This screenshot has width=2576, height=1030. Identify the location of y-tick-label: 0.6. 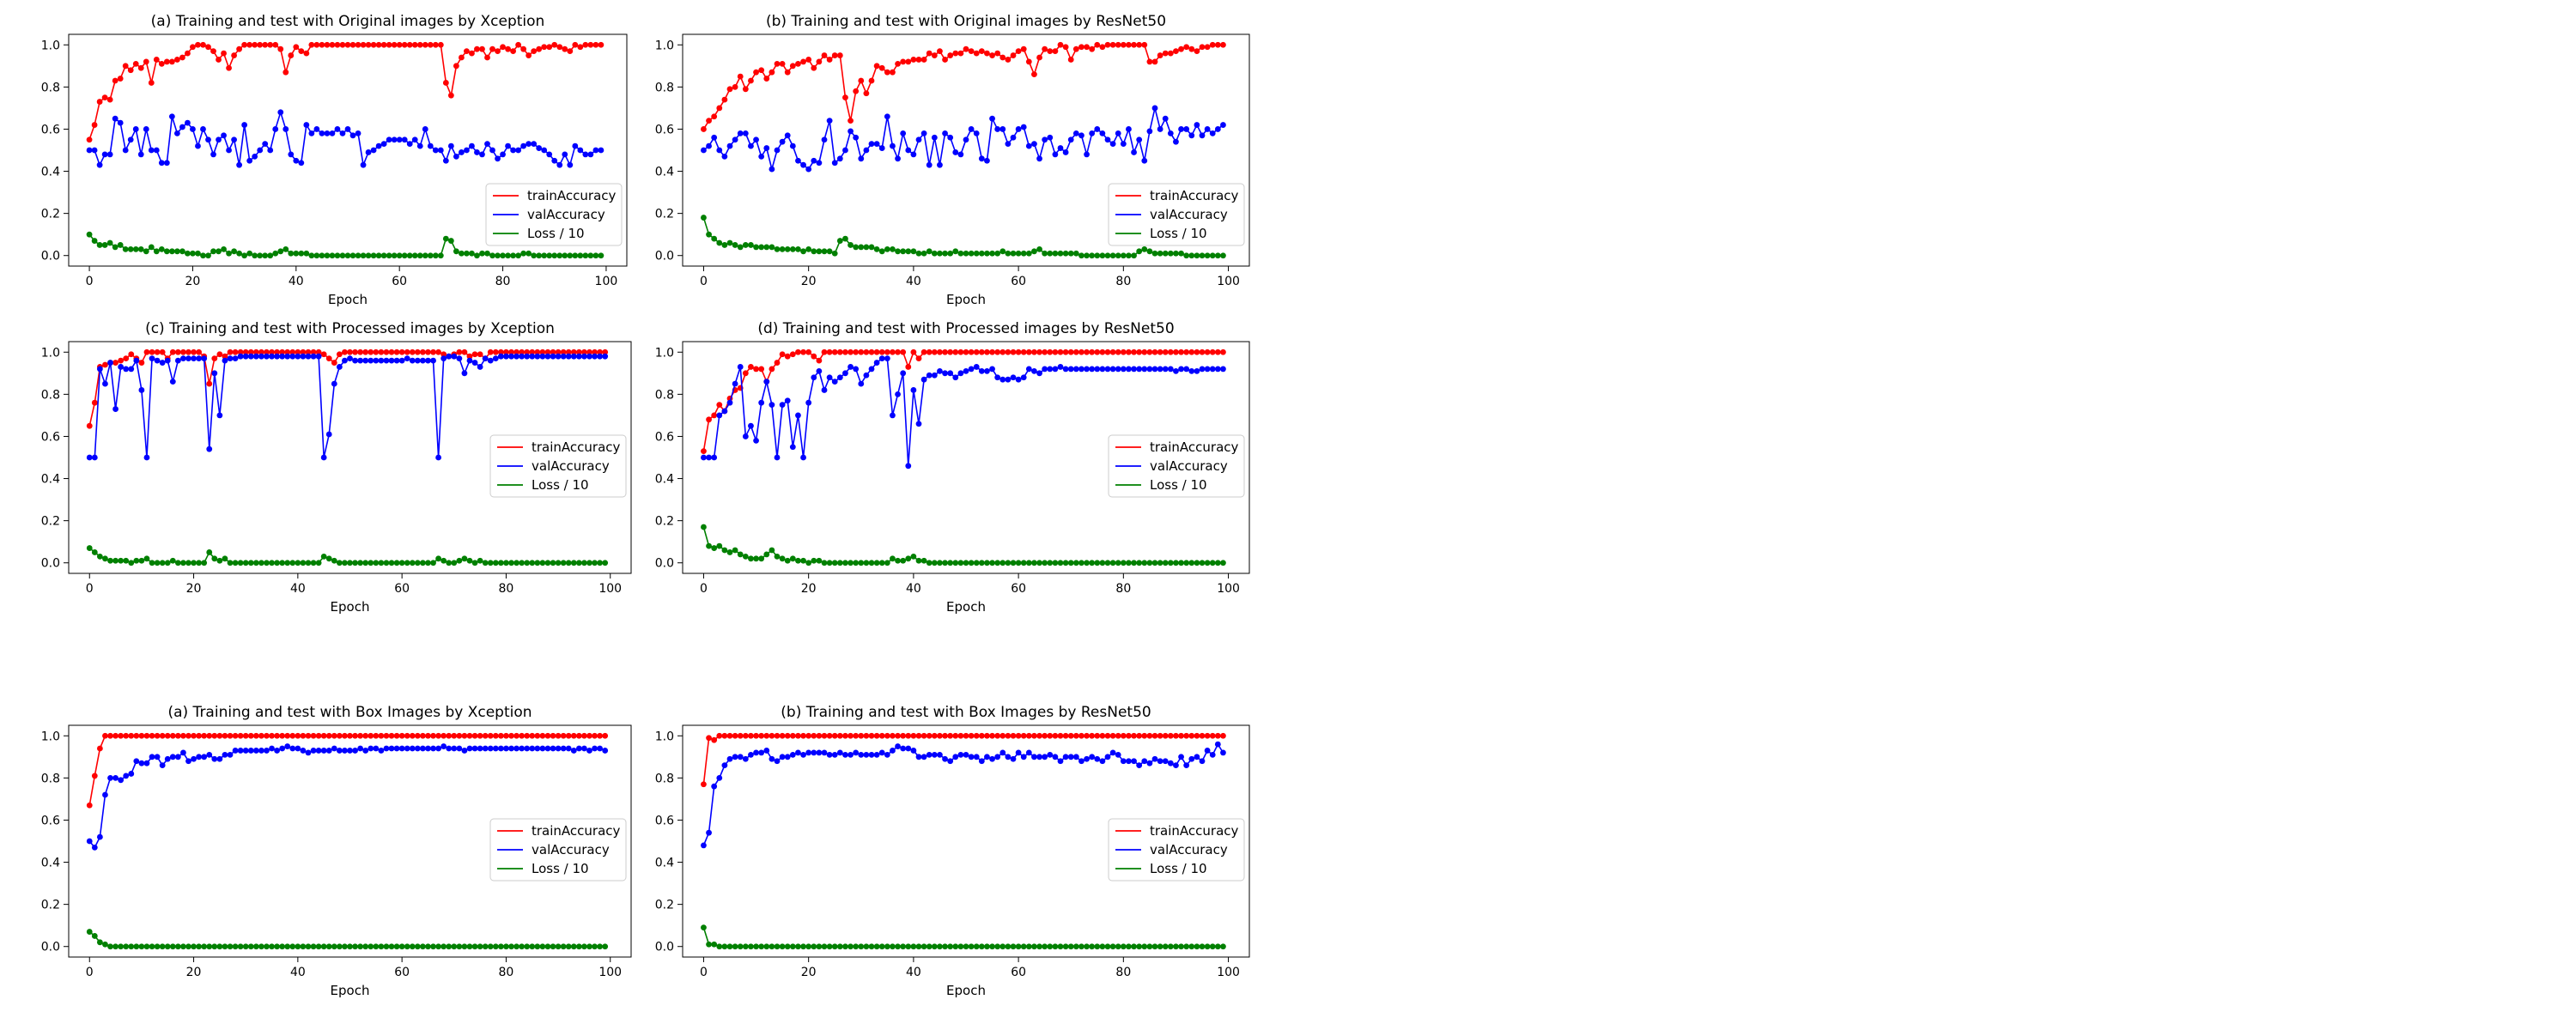
(50, 437).